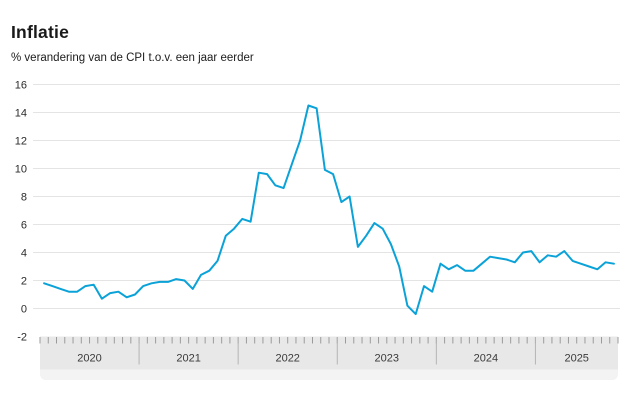  What do you see at coordinates (329, 374) in the screenshot?
I see `x-axis-footer` at bounding box center [329, 374].